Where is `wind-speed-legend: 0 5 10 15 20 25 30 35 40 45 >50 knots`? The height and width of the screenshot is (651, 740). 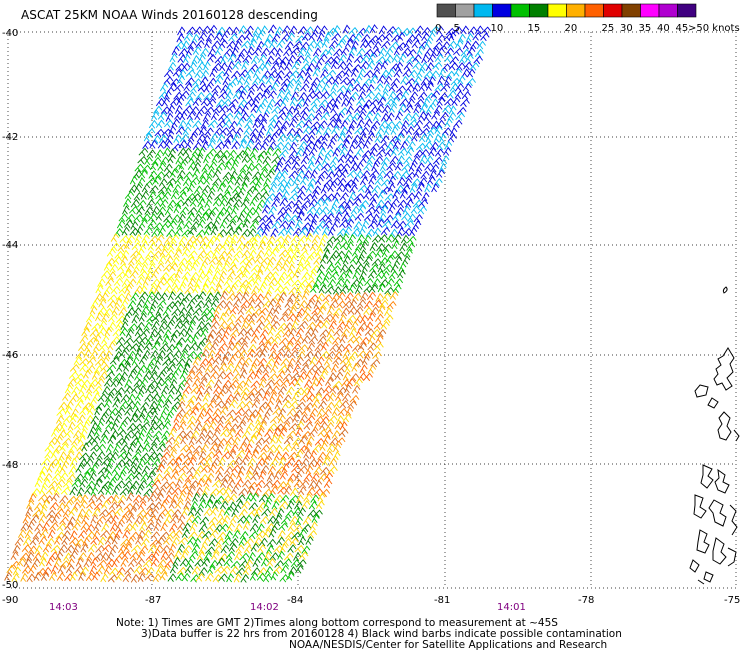
wind-speed-legend: 0 5 10 15 20 25 30 35 40 45 >50 knots is located at coordinates (587, 18).